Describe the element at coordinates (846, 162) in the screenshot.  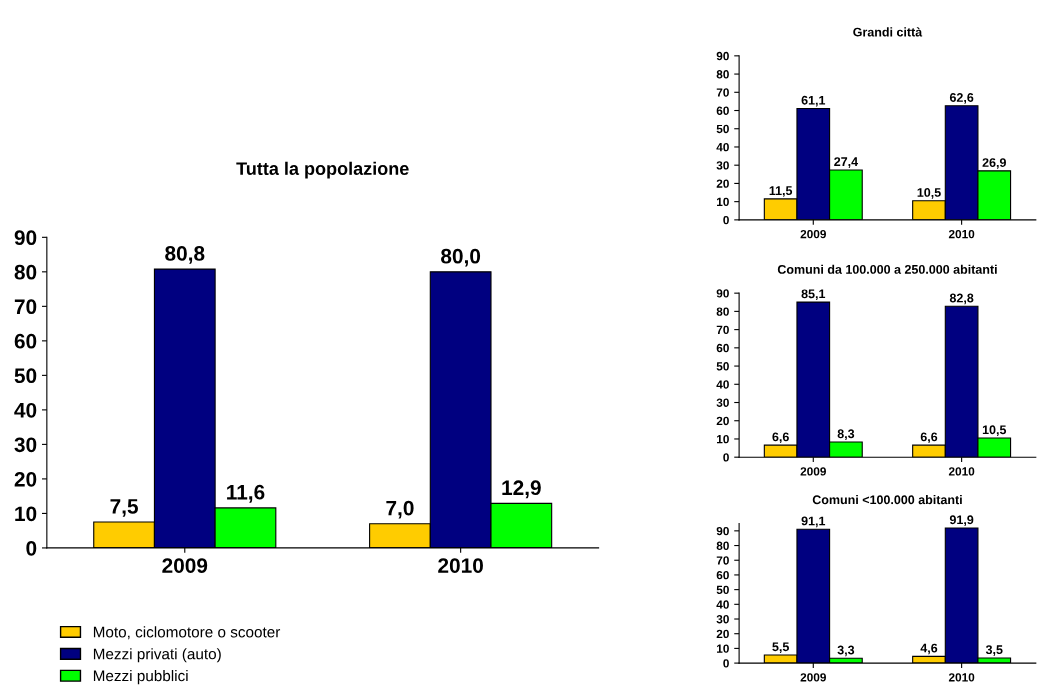
I see `data-label: 27,4` at that location.